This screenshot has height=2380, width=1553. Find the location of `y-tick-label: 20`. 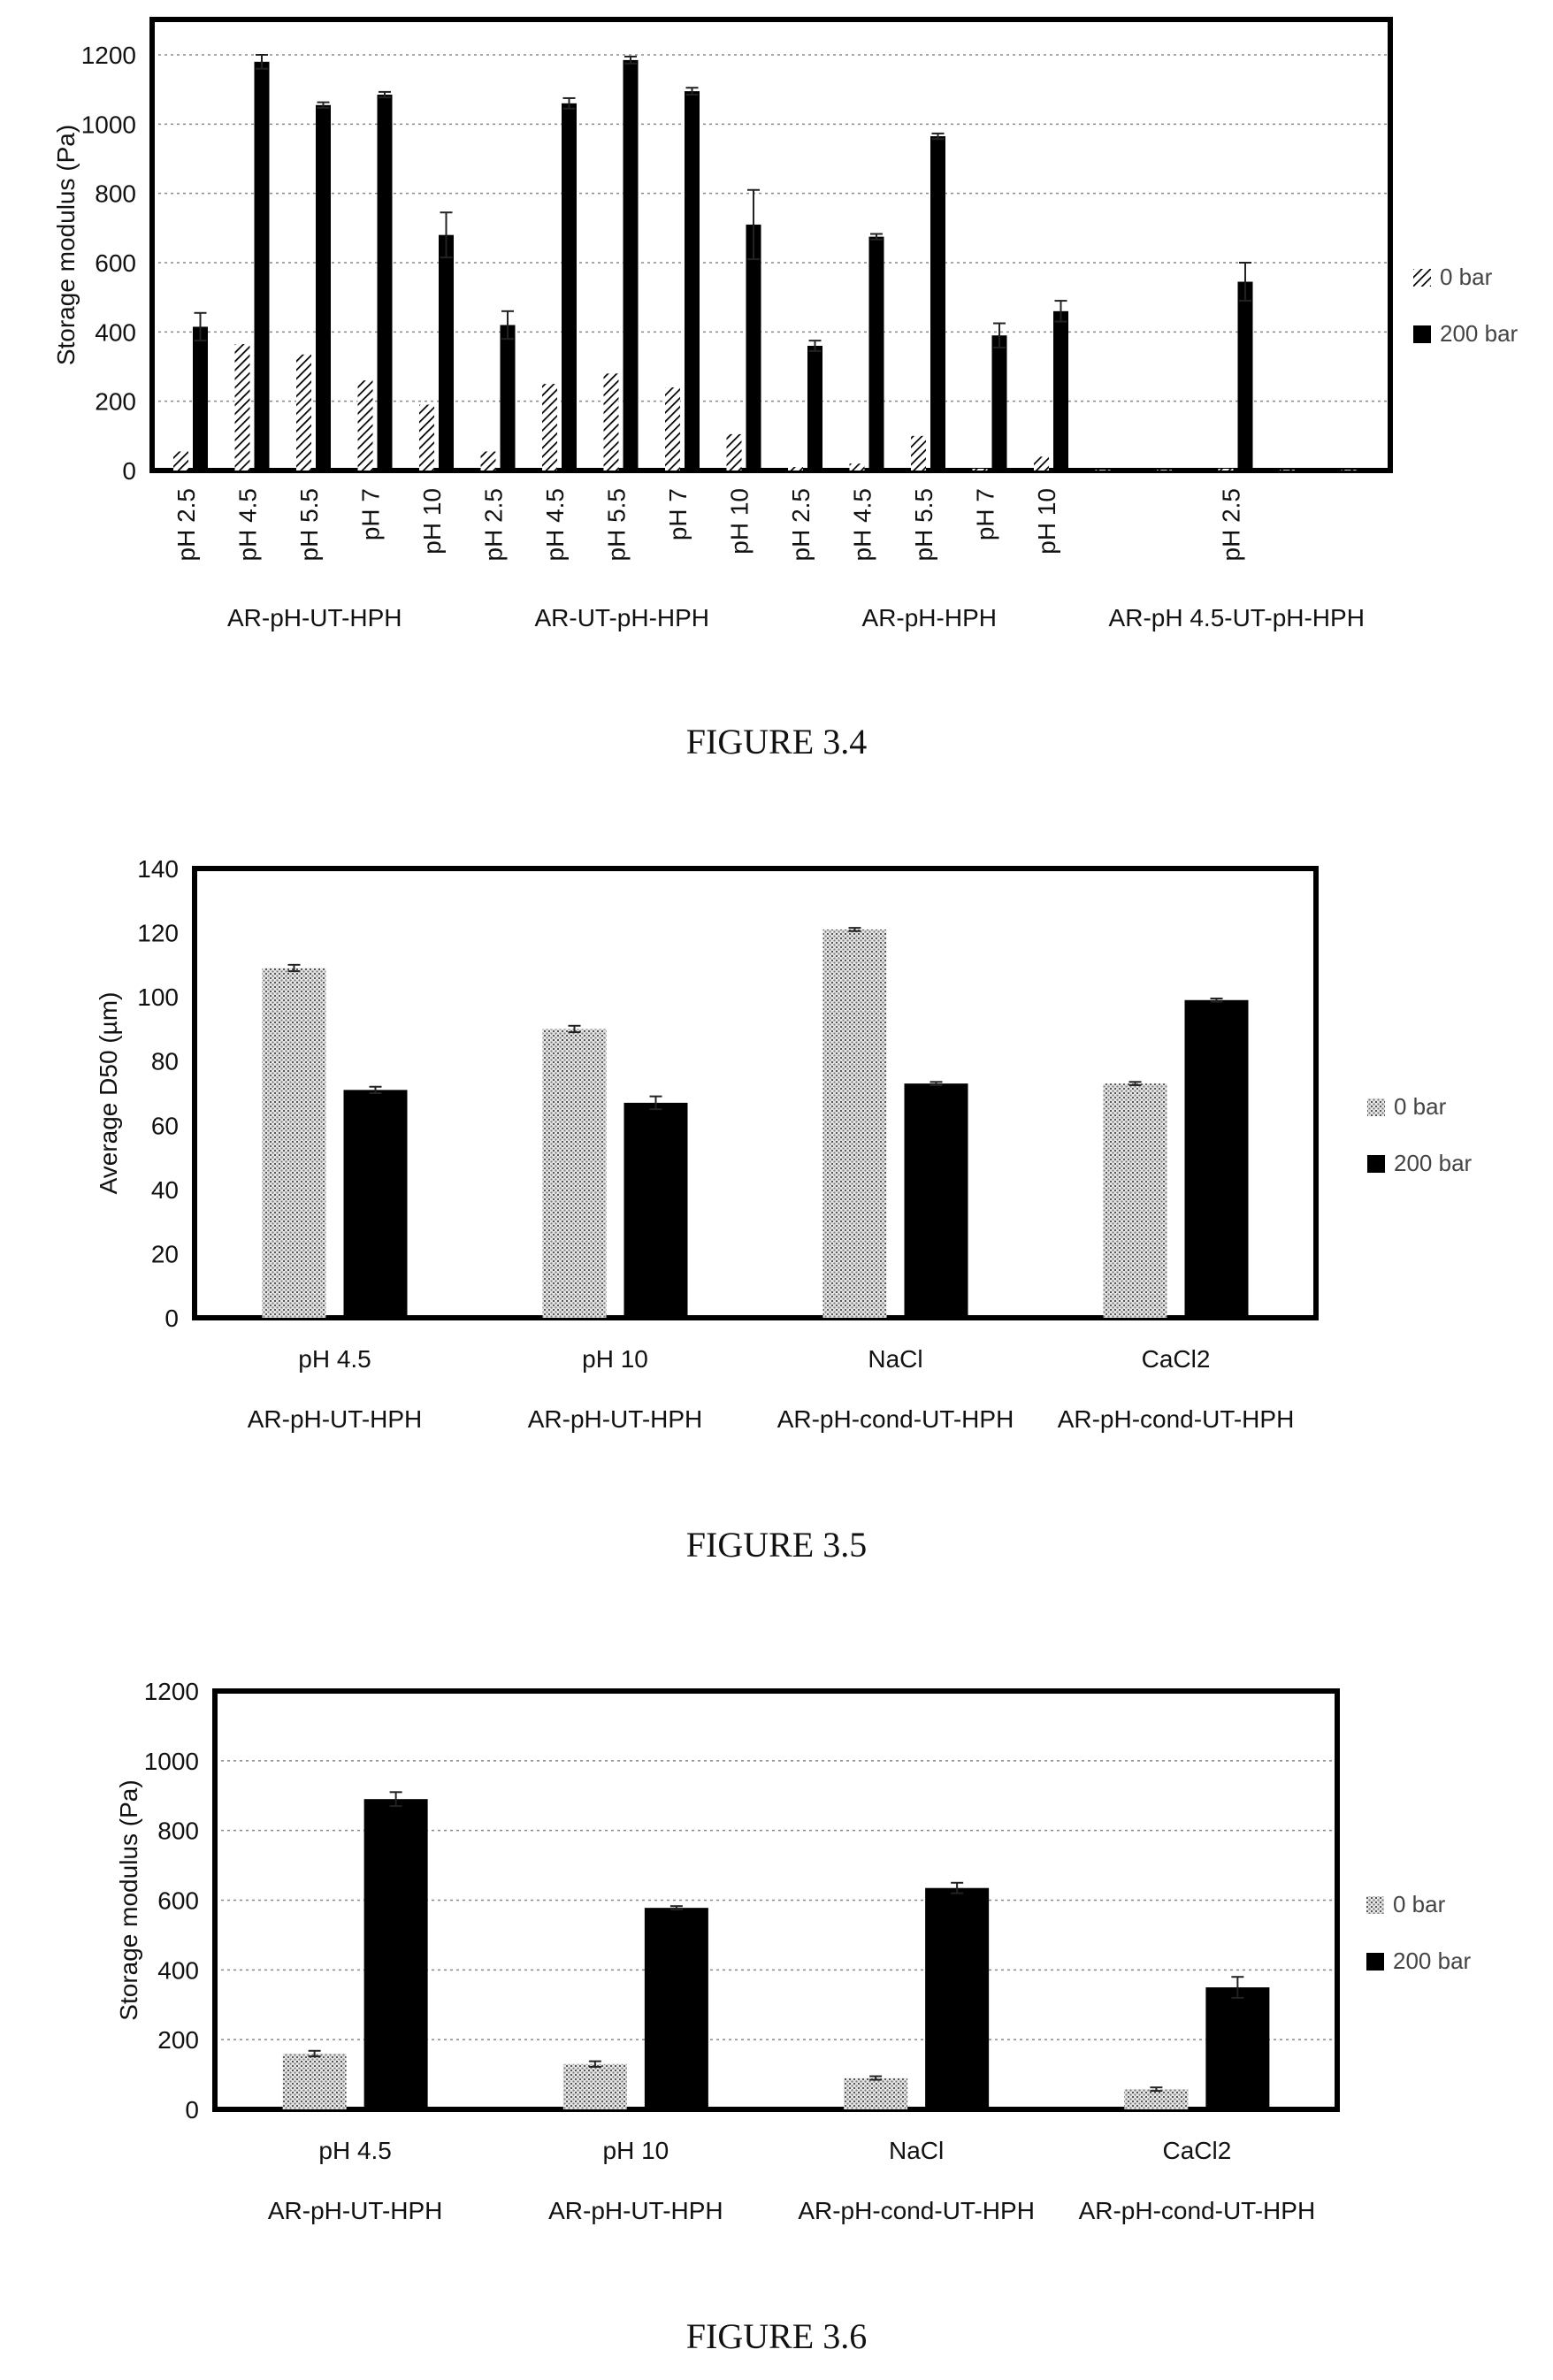

y-tick-label: 20 is located at coordinates (165, 1253).